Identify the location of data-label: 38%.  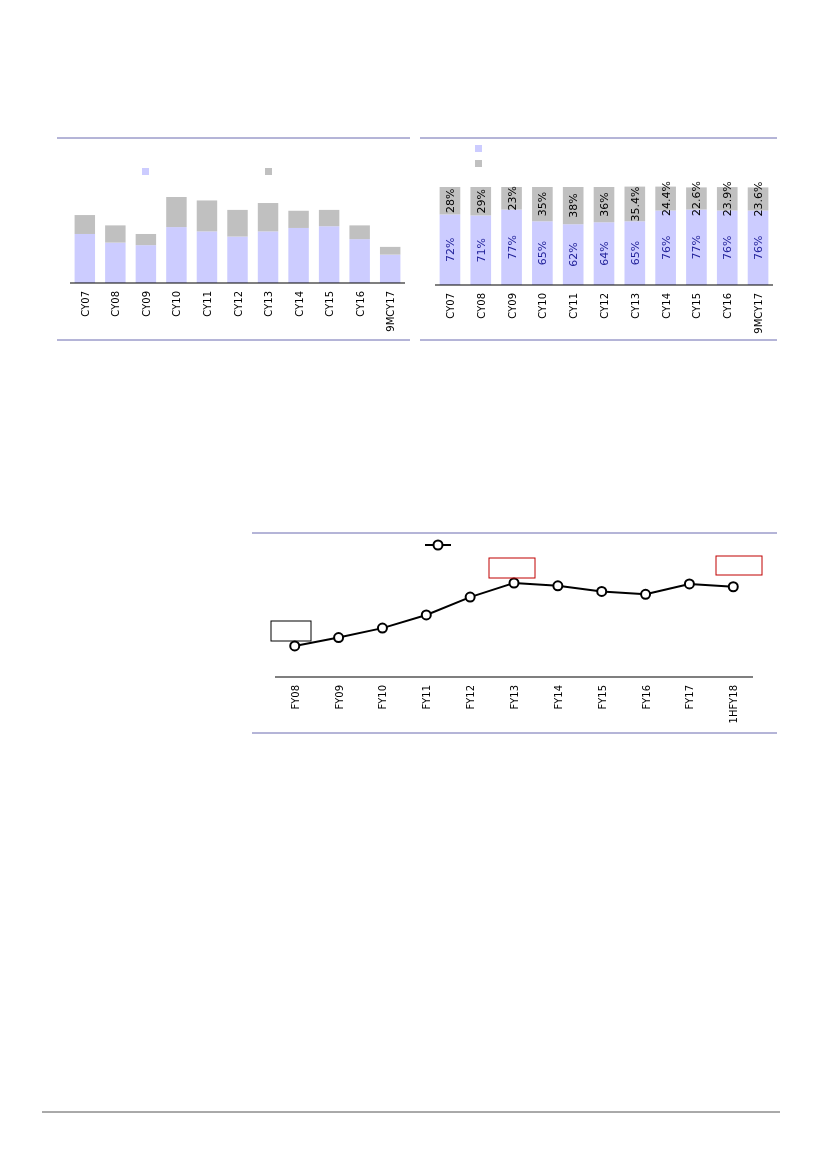
(574, 205).